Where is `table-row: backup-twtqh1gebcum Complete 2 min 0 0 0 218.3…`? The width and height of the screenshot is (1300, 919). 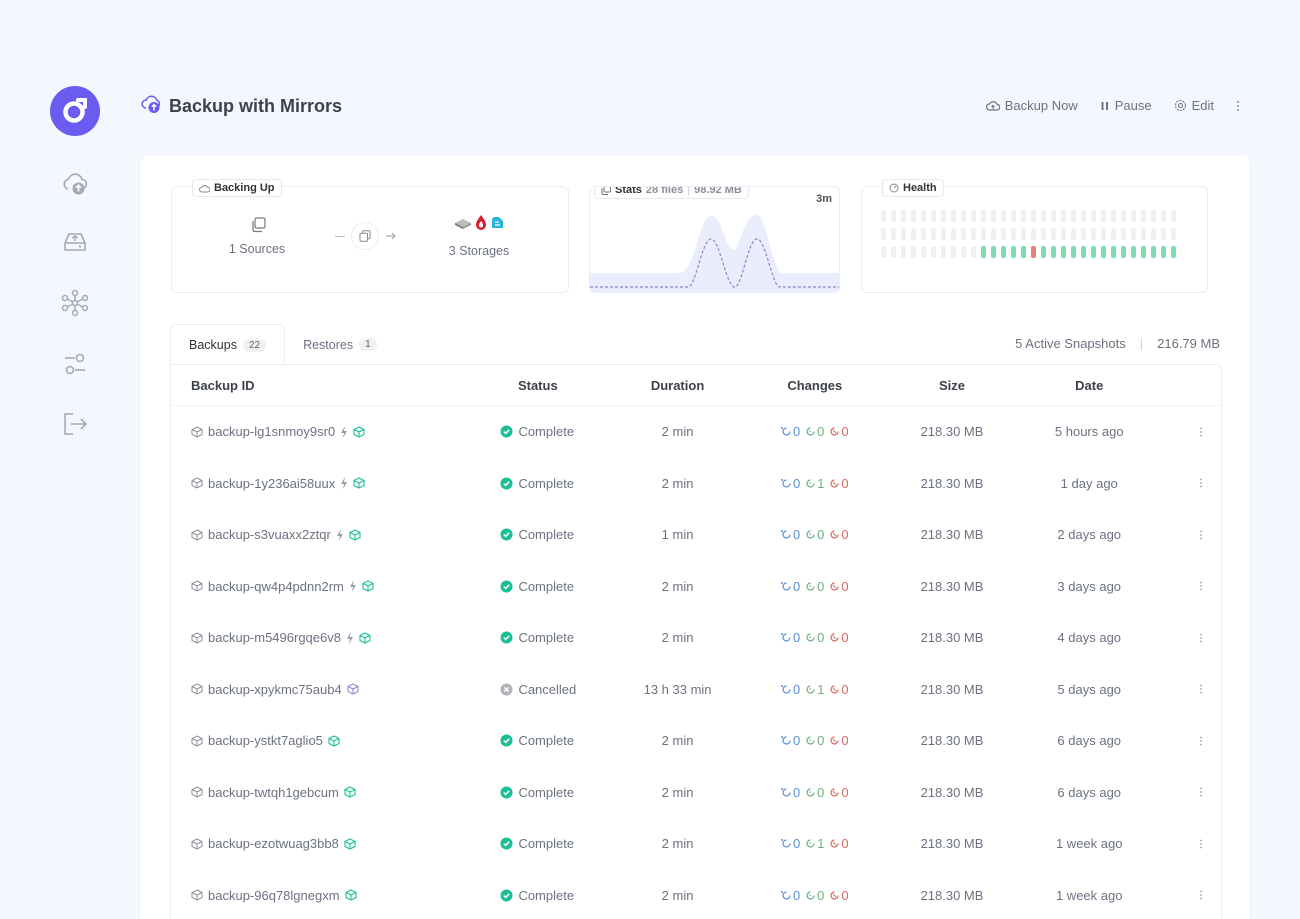 table-row: backup-twtqh1gebcum Complete 2 min 0 0 0 218.3… is located at coordinates (696, 793).